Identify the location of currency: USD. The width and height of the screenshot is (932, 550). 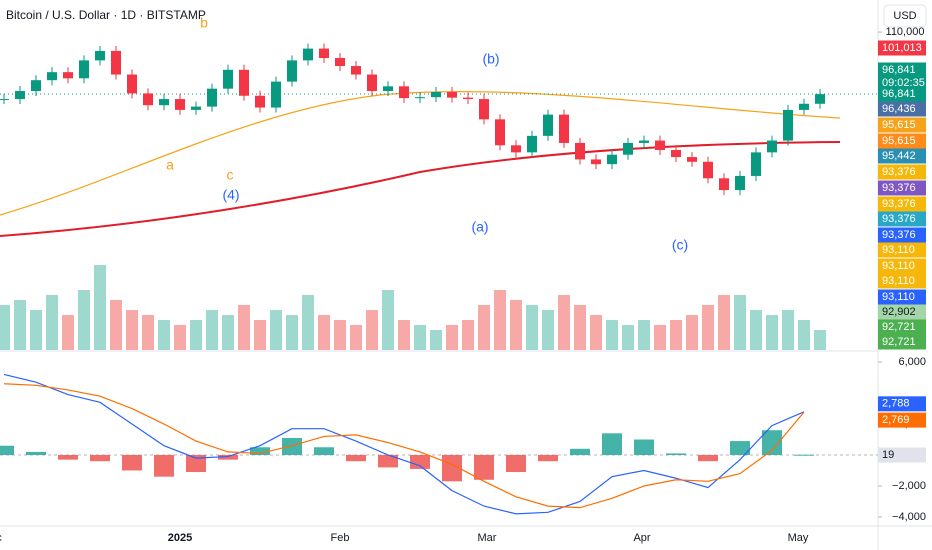
(904, 16).